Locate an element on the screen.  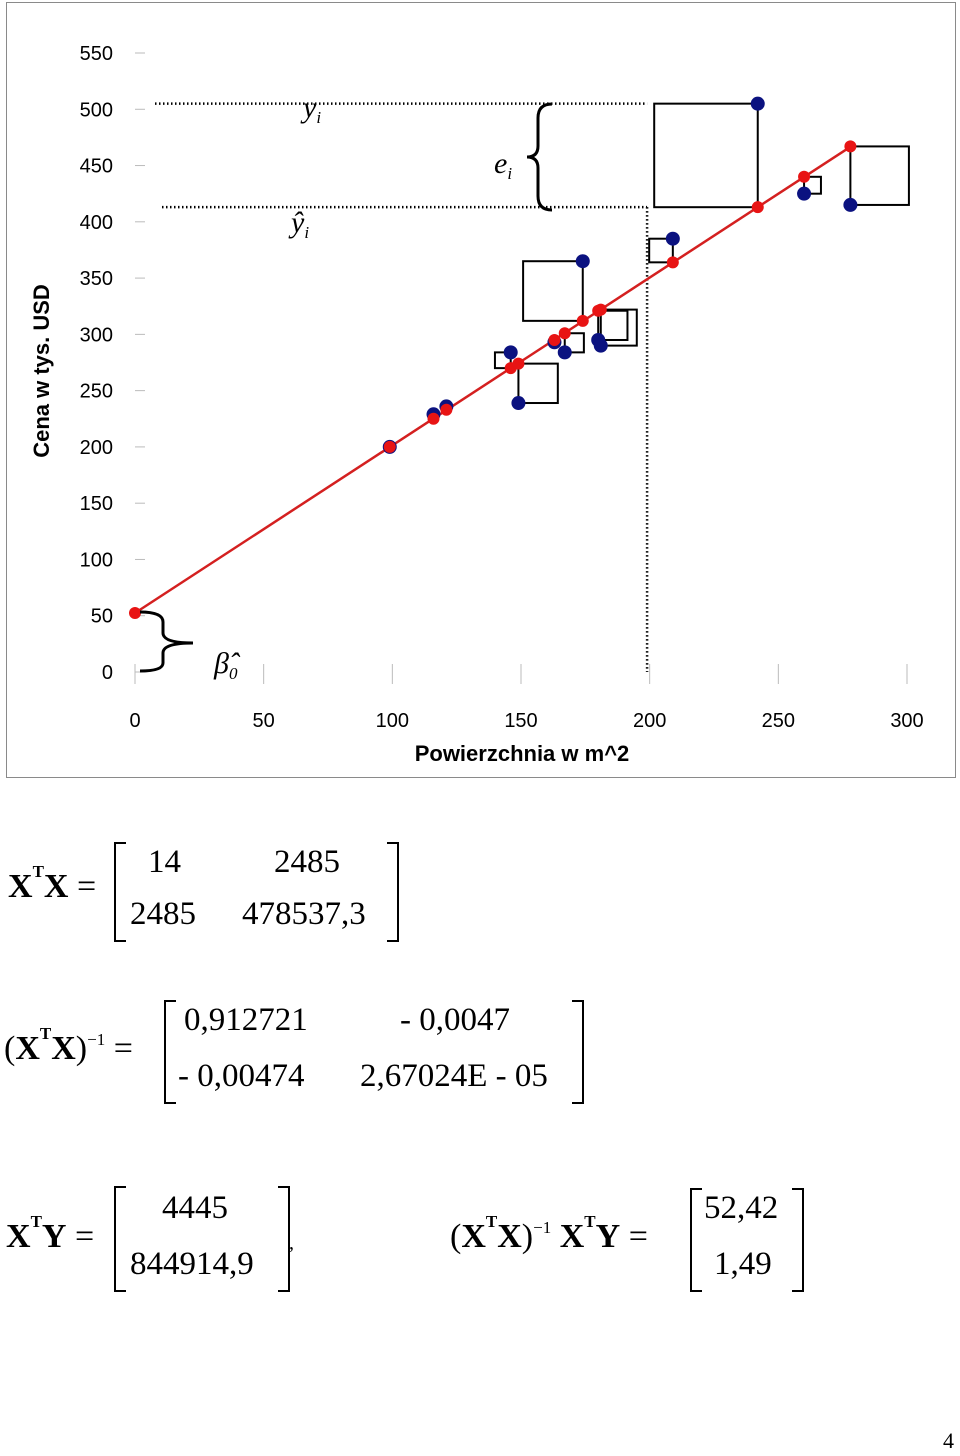
beta-lhs: (XTX)−1 XTY = is located at coordinates (549, 1233).